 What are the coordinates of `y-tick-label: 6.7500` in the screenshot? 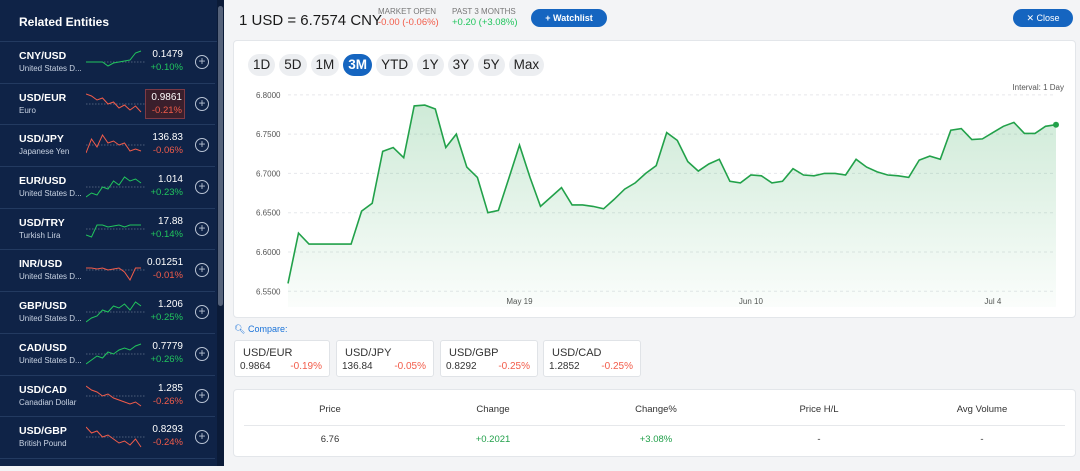 It's located at (268, 134).